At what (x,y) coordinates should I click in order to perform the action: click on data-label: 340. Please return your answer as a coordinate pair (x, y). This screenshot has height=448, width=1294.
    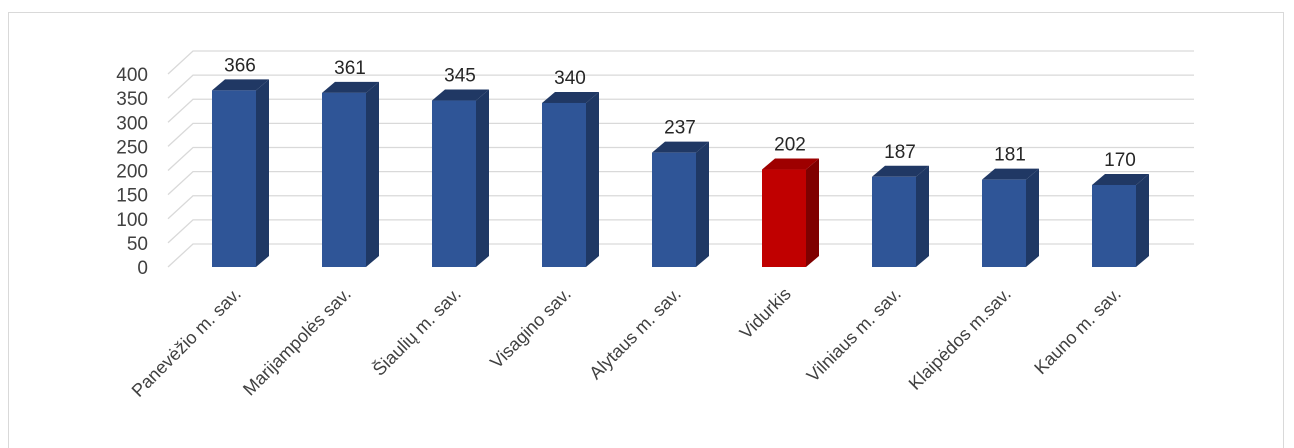
    Looking at the image, I should click on (570, 78).